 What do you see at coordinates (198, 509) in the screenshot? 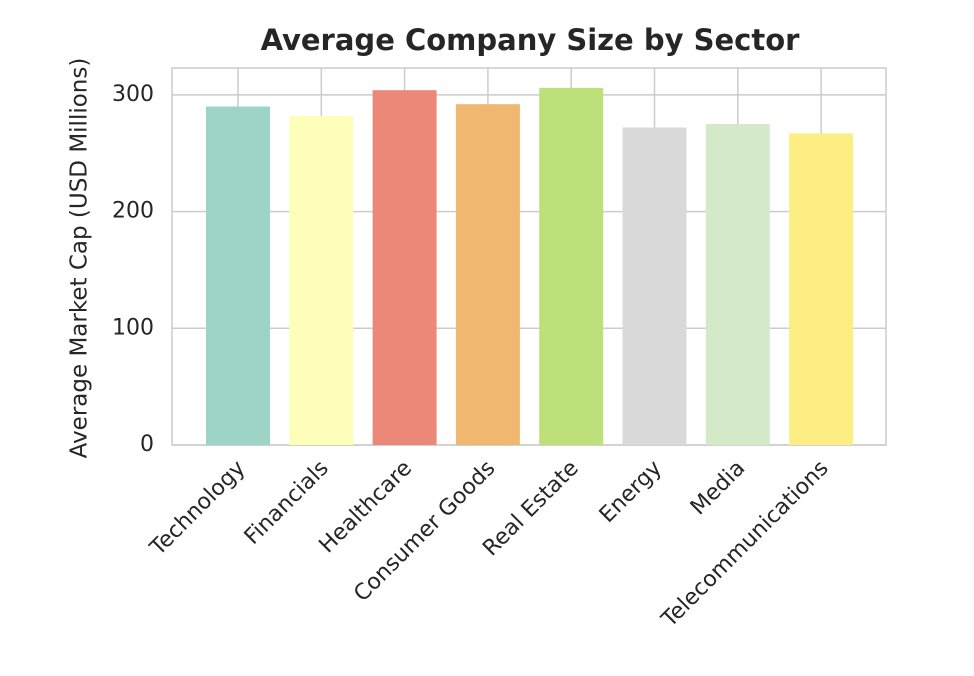
I see `x-tick-label: Technology` at bounding box center [198, 509].